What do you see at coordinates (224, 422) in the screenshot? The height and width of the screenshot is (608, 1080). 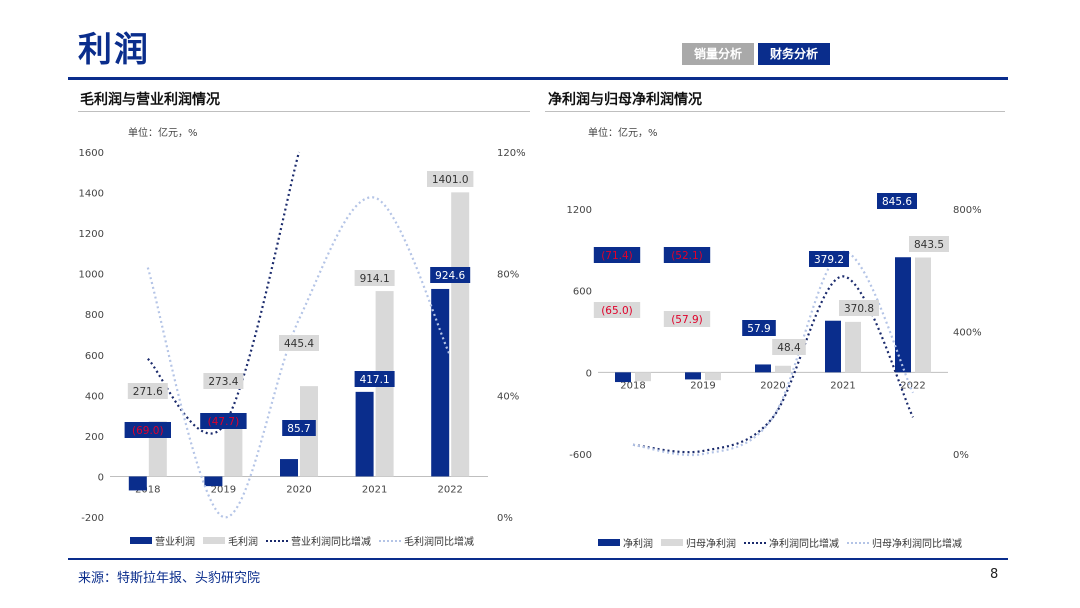 I see `data-label: (47.7)` at bounding box center [224, 422].